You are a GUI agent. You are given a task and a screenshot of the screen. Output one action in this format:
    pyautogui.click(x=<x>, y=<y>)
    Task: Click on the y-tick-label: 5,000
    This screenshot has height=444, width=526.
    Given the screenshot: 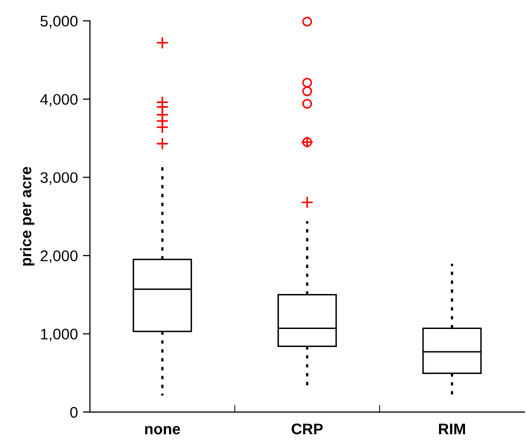 What is the action you would take?
    pyautogui.click(x=59, y=22)
    